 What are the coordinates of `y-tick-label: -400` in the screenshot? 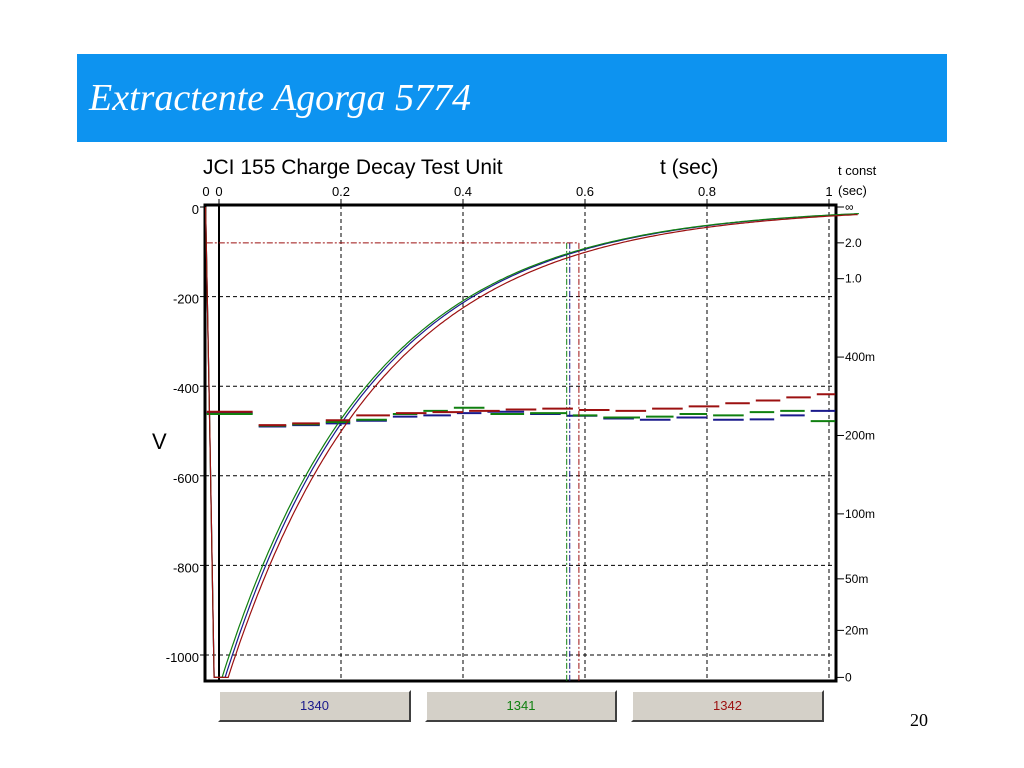 It's located at (186, 388).